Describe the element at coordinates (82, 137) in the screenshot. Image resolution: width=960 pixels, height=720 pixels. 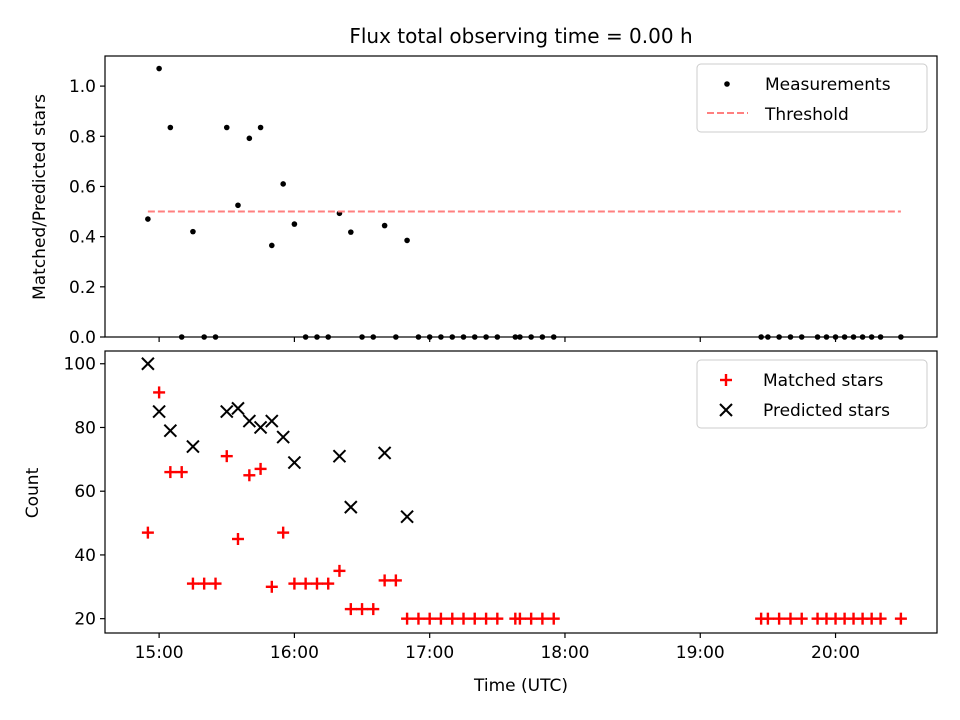
I see `top-y-tick-label: 0.8` at that location.